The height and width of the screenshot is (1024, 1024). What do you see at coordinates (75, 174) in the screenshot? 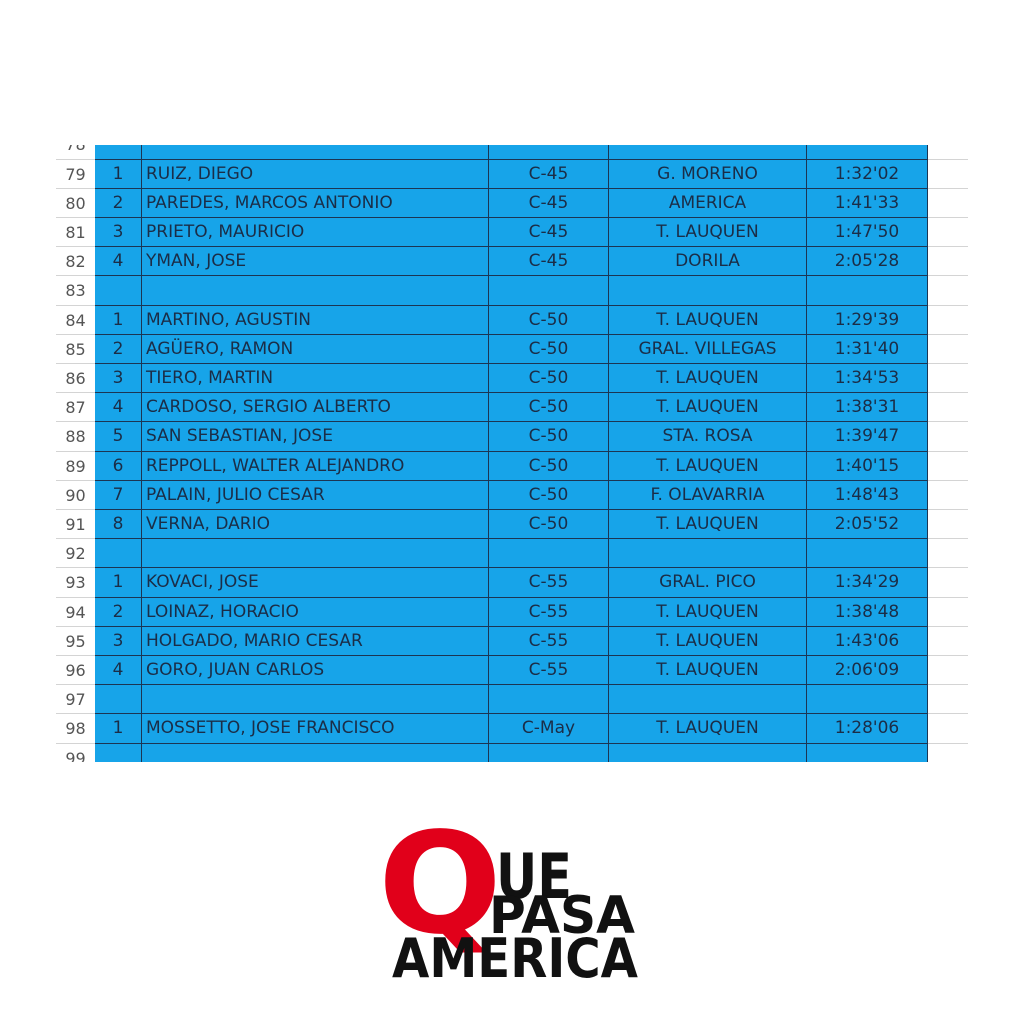
I see `row-number: 79` at bounding box center [75, 174].